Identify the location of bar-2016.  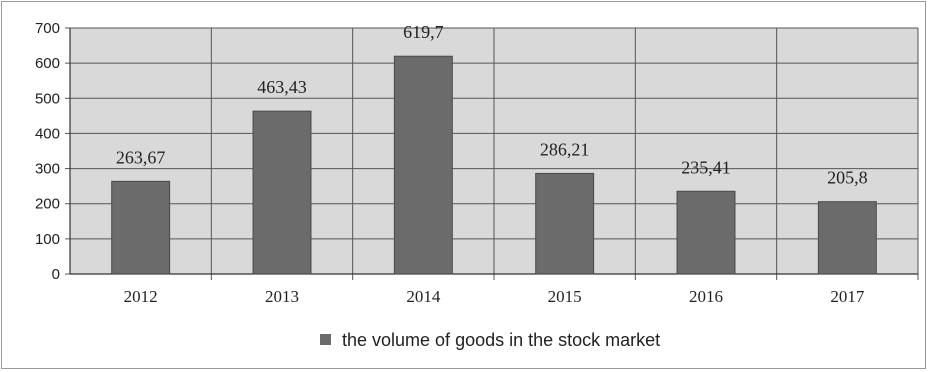
(706, 232).